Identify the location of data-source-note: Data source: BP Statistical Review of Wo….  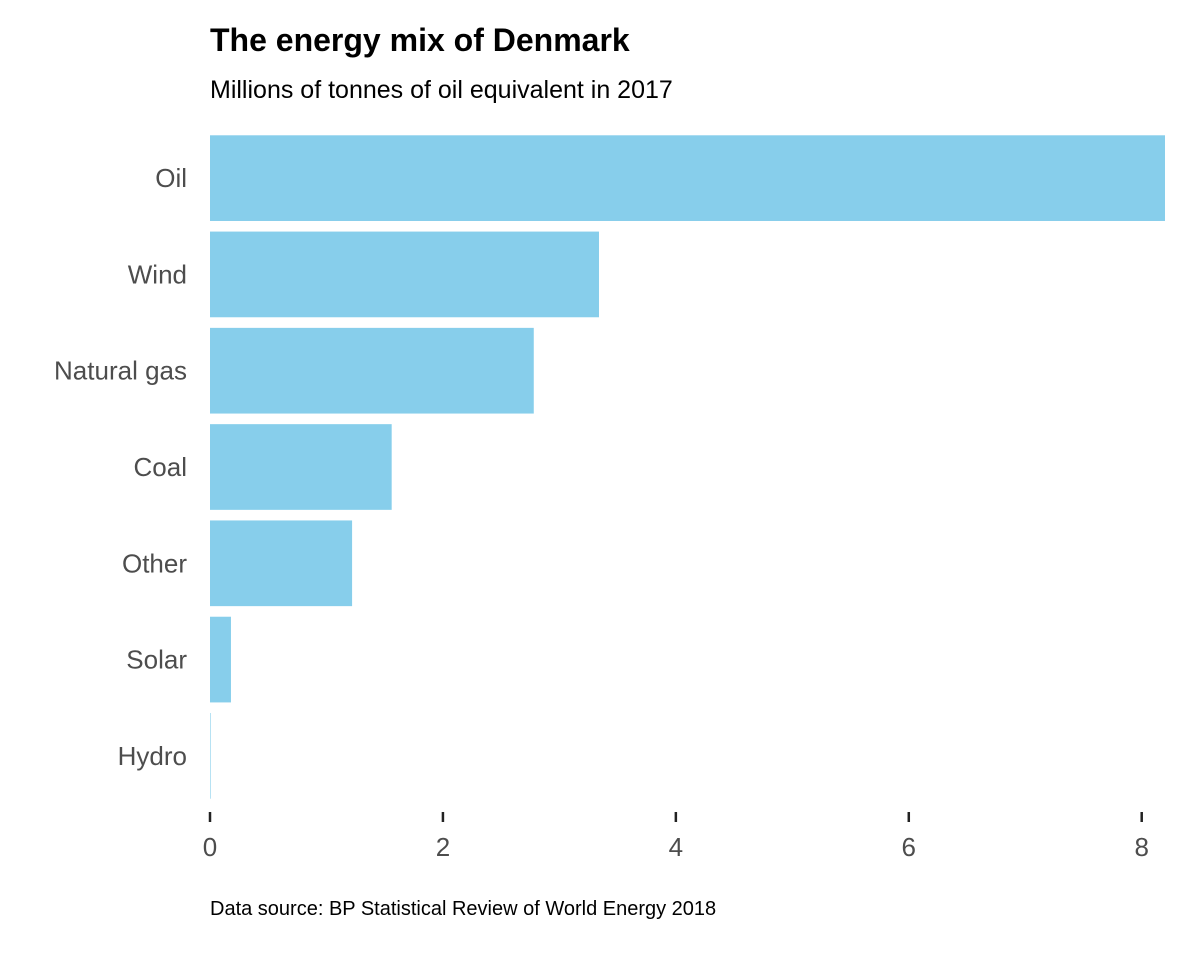
(463, 909).